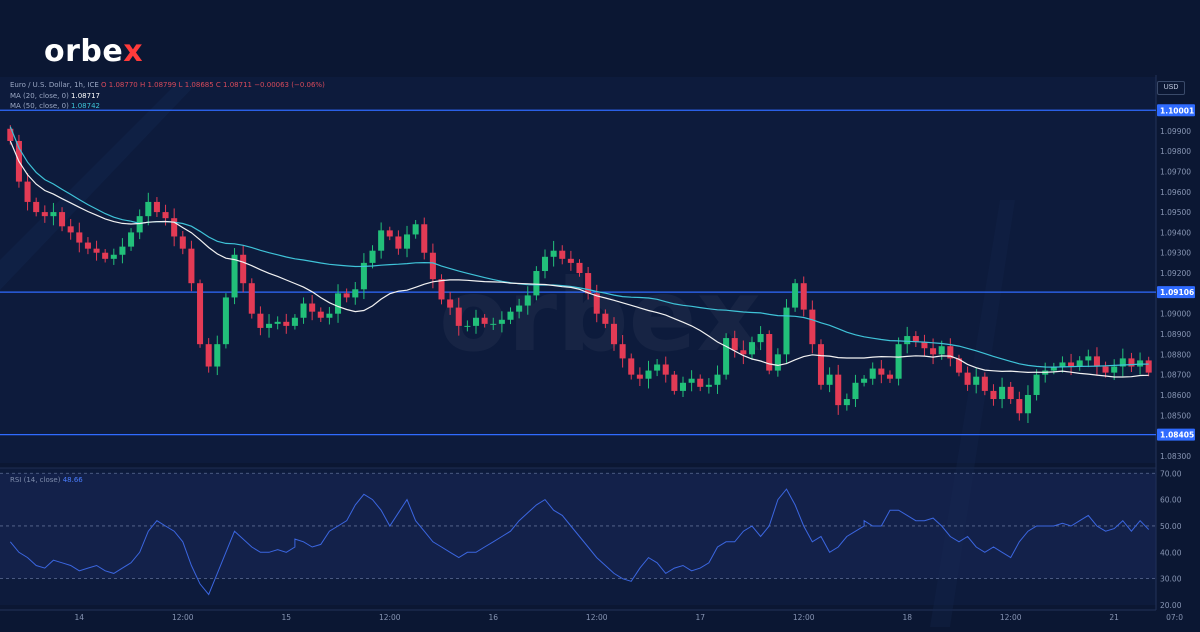 The image size is (1200, 632). What do you see at coordinates (1175, 232) in the screenshot?
I see `price-tick-label: 1.09400` at bounding box center [1175, 232].